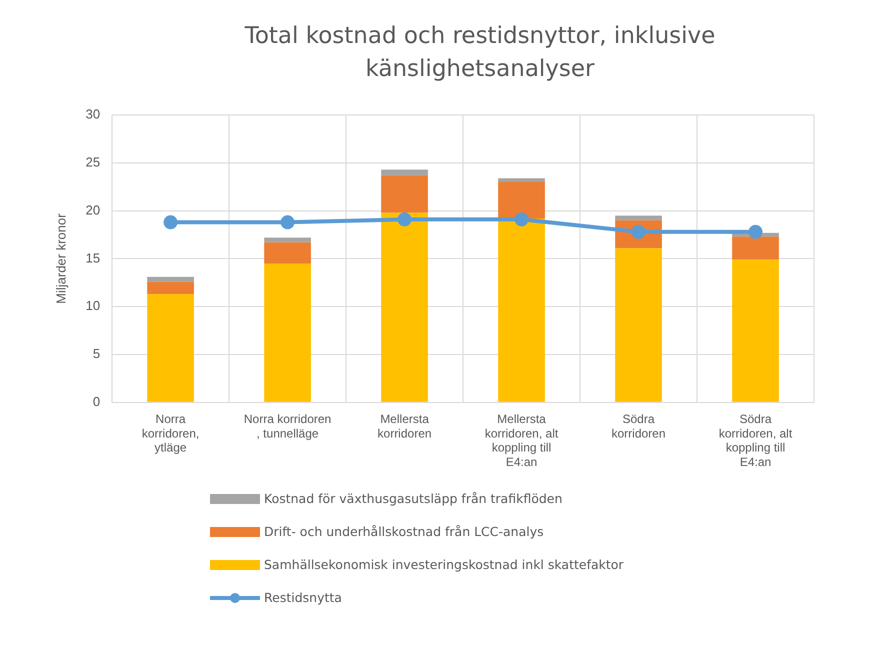  What do you see at coordinates (288, 426) in the screenshot?
I see `x-tick-label: Norra korridoren , tunnelläge` at bounding box center [288, 426].